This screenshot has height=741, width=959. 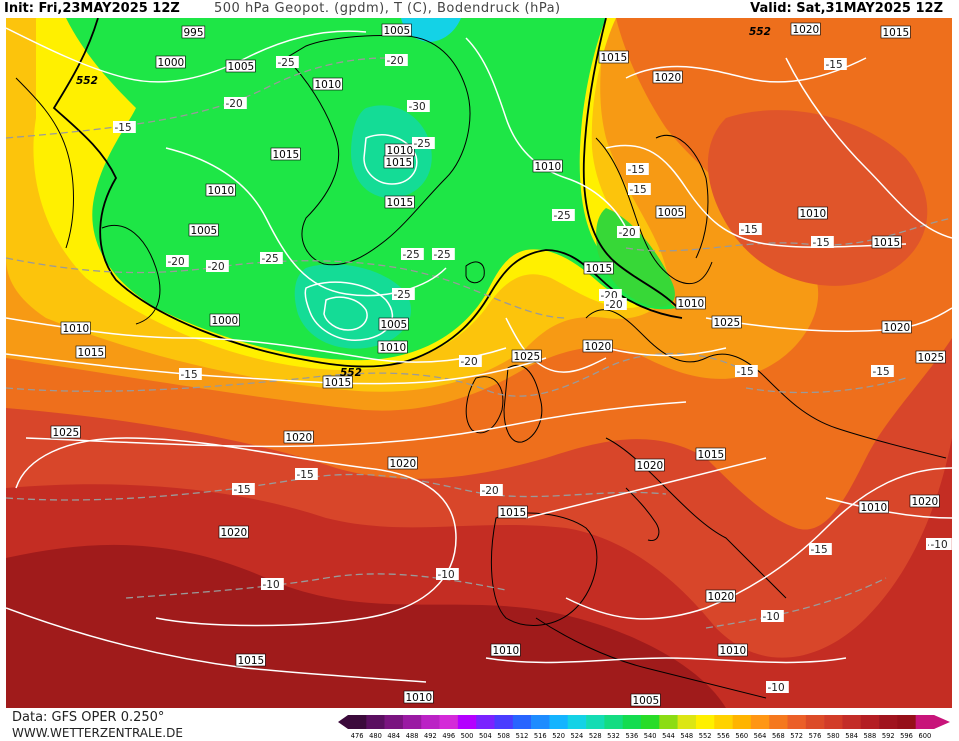 What do you see at coordinates (723, 735) in the screenshot?
I see `colorbar-tick-label: 556` at bounding box center [723, 735].